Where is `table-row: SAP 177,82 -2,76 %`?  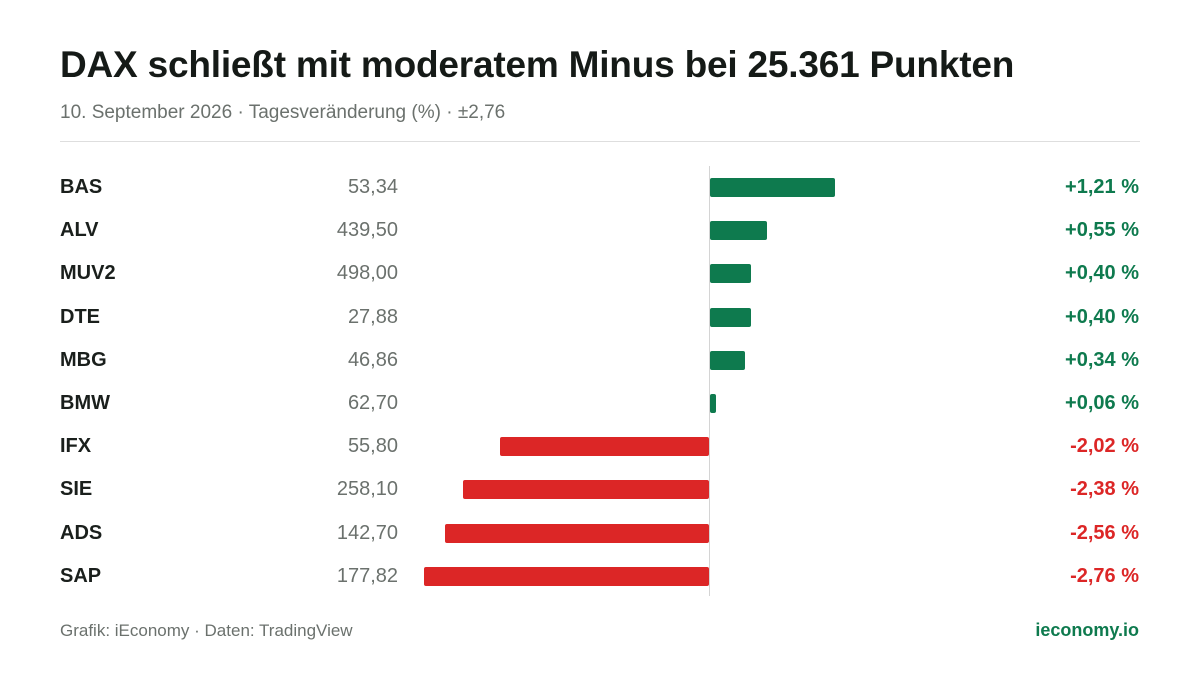
table-row: SAP 177,82 -2,76 % is located at coordinates (600, 576).